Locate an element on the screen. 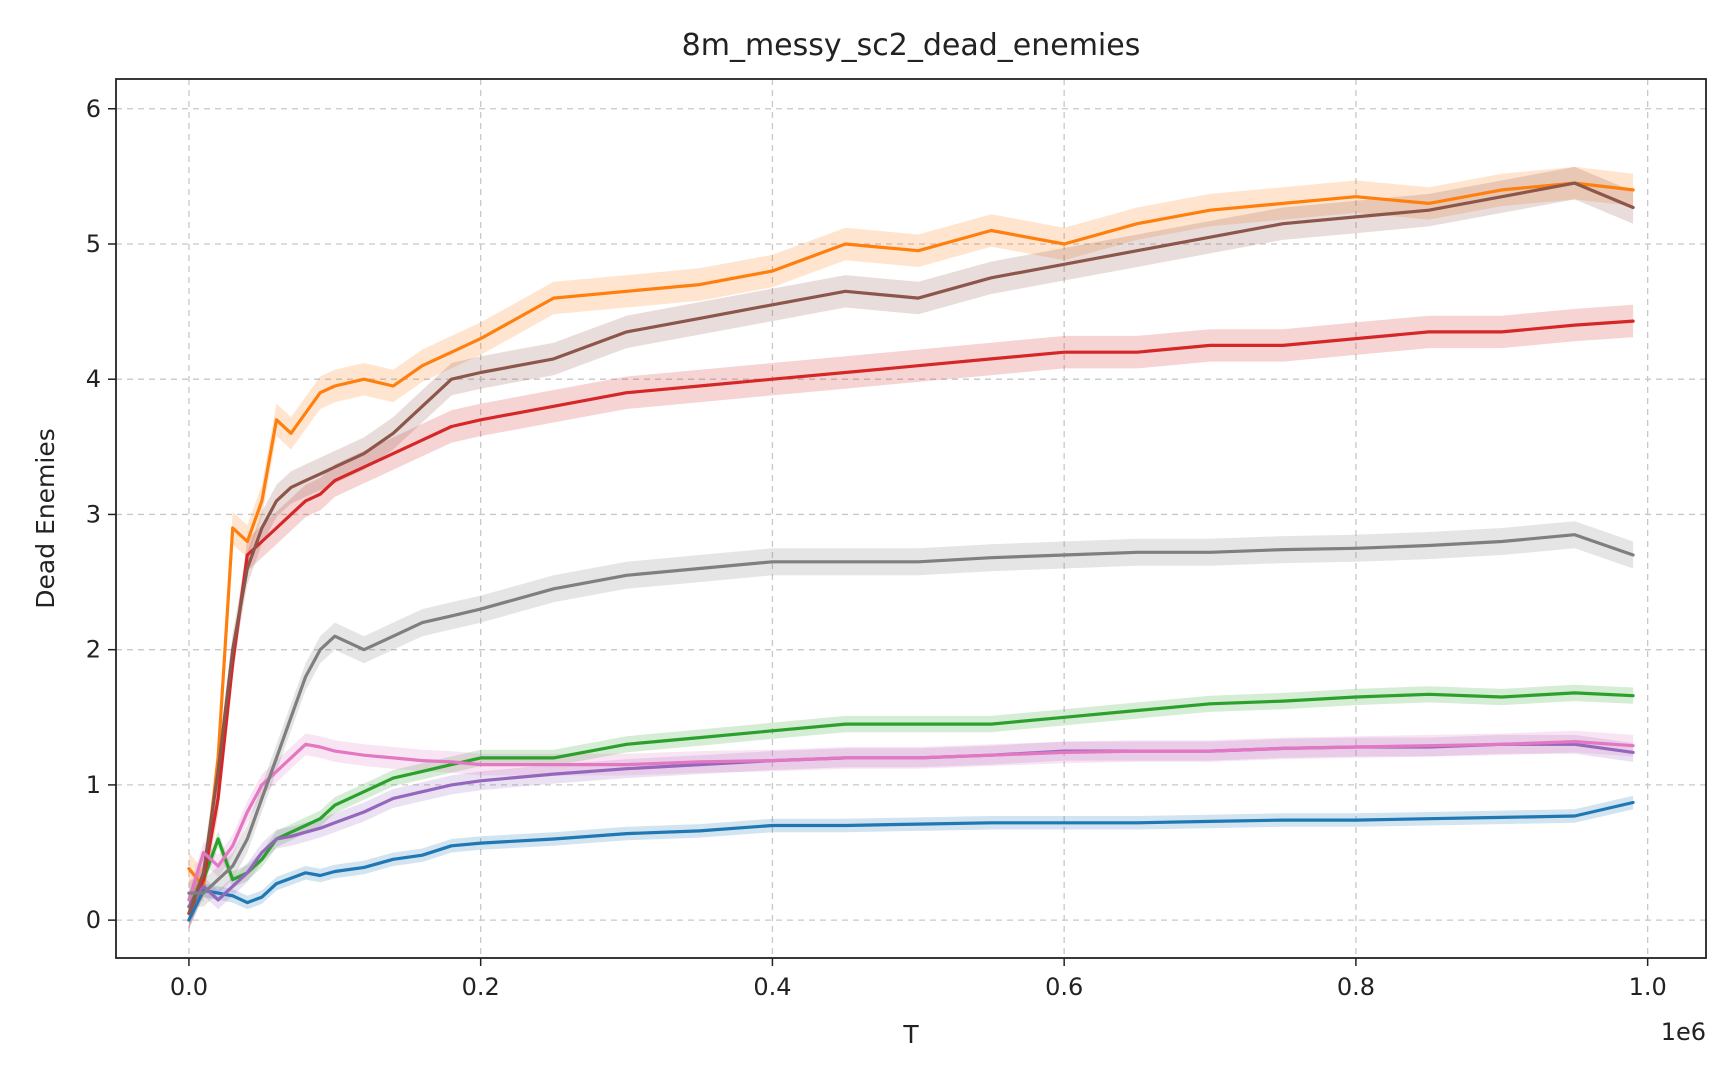 This screenshot has height=1080, width=1728. series-6-line is located at coordinates (911, 821).